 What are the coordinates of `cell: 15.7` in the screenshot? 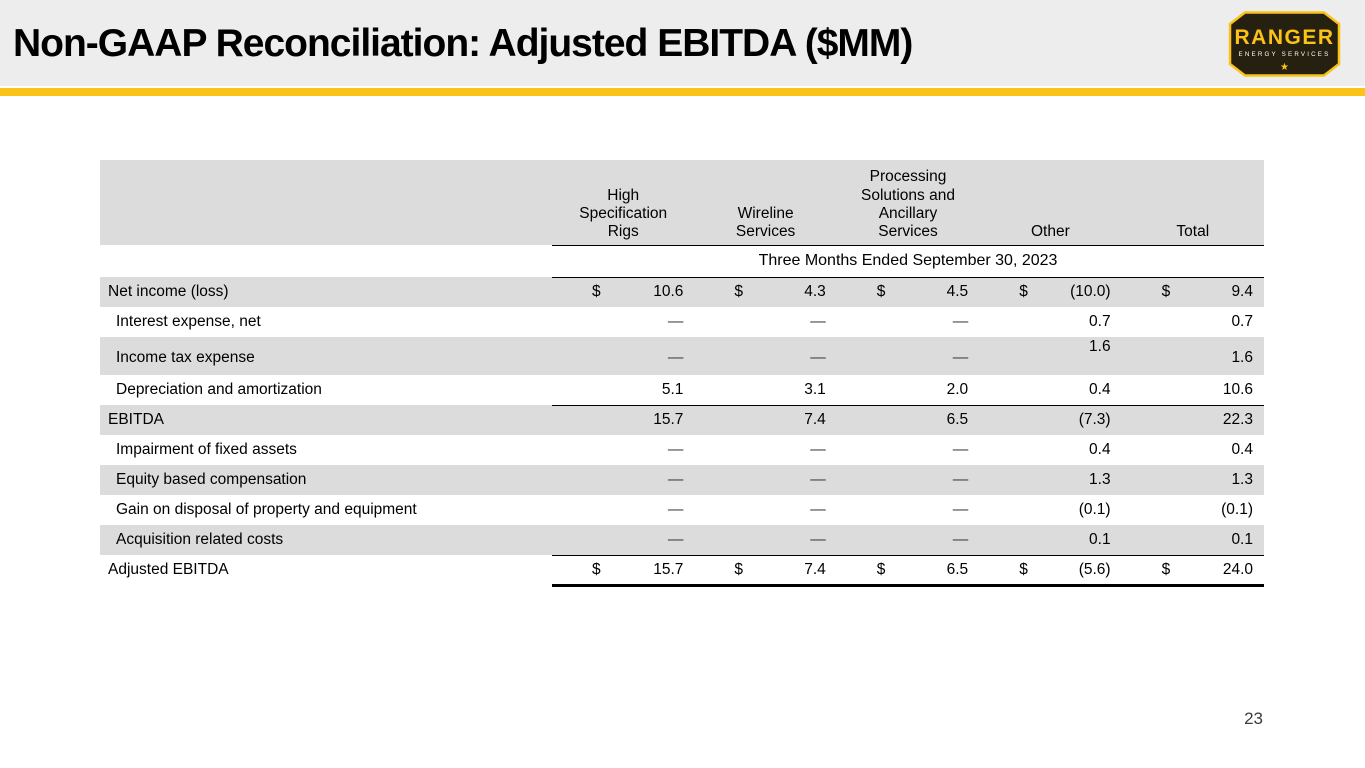 It's located at (623, 420).